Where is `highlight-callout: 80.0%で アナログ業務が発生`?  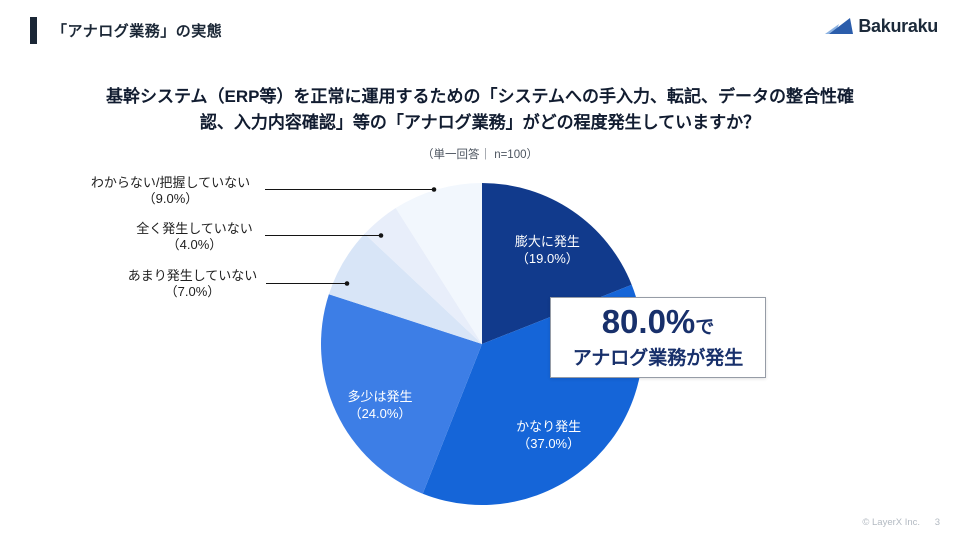
highlight-callout: 80.0%で アナログ業務が発生 is located at coordinates (658, 337).